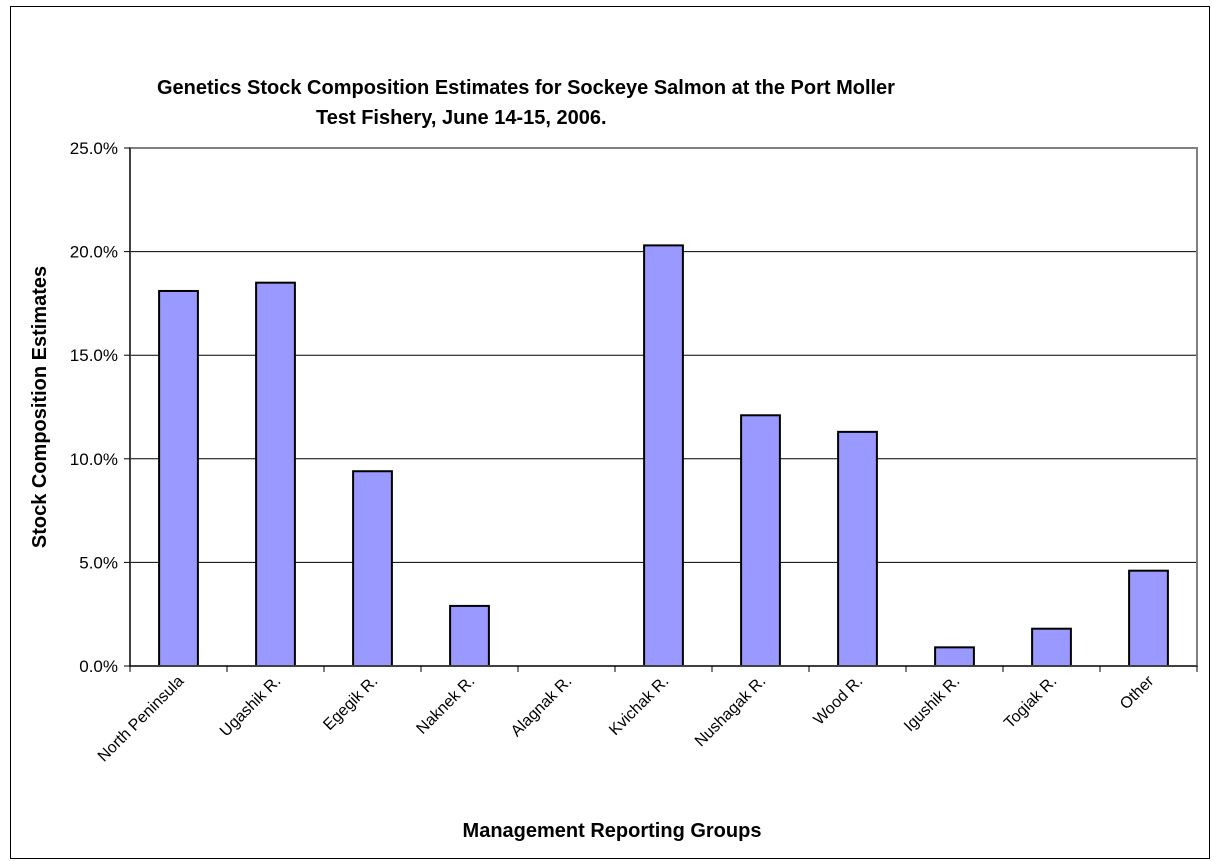 This screenshot has width=1212, height=861. What do you see at coordinates (94, 459) in the screenshot?
I see `y-tick-label: 10.0%` at bounding box center [94, 459].